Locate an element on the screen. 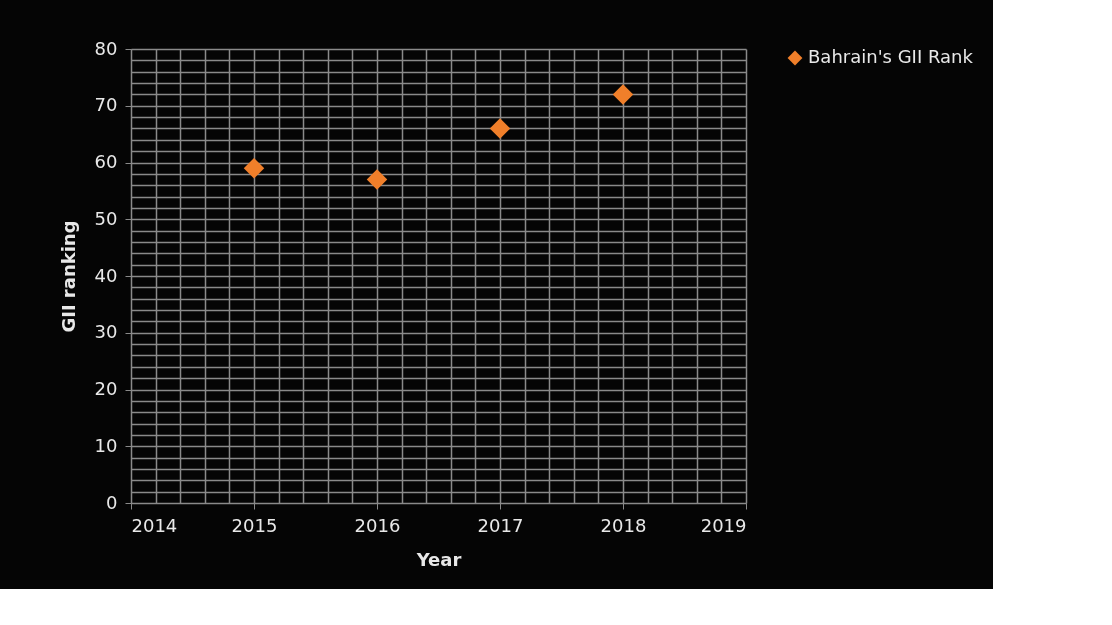 The height and width of the screenshot is (625, 1112). y-tick-label: 40 is located at coordinates (106, 275).